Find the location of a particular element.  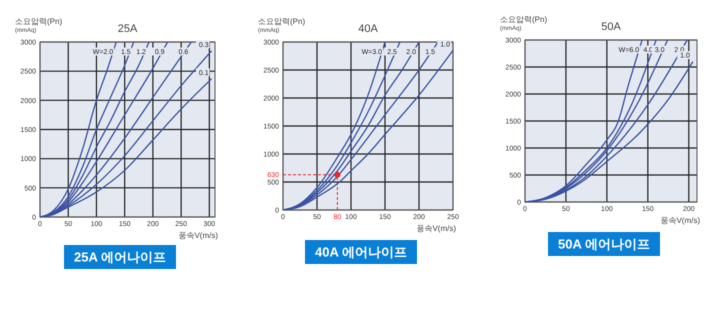

text: 25A 에어나이프 is located at coordinates (120, 257).